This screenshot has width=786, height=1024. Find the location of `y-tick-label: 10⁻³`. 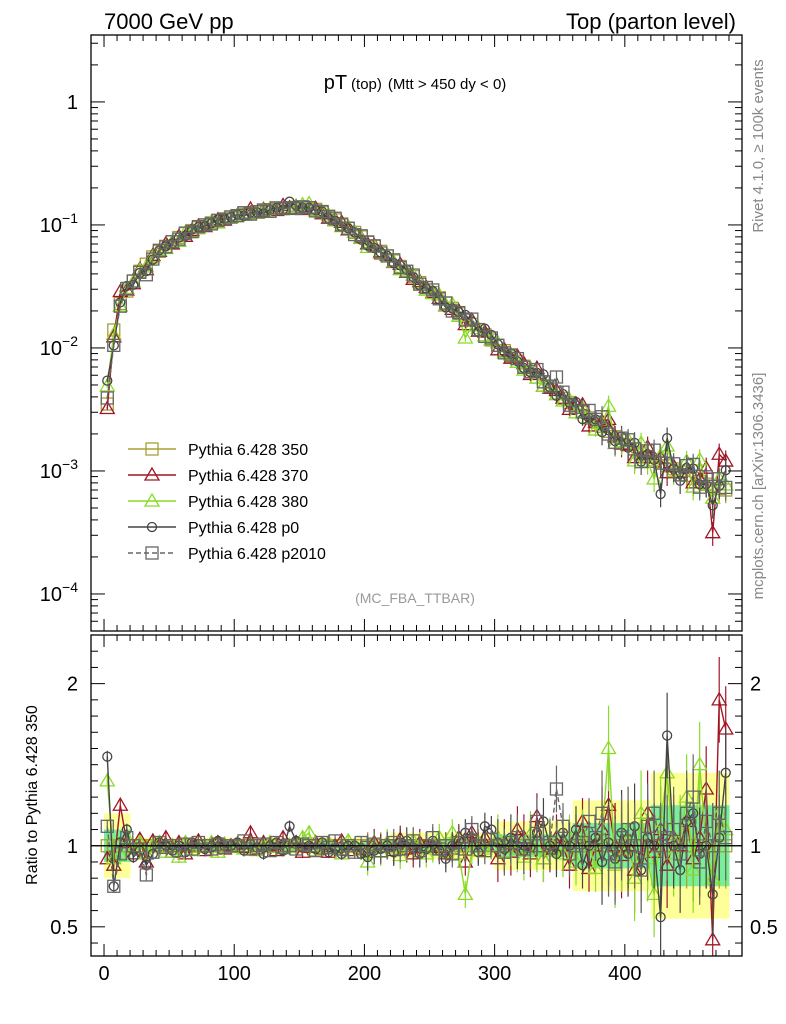

y-tick-label: 10⁻³ is located at coordinates (59, 469).